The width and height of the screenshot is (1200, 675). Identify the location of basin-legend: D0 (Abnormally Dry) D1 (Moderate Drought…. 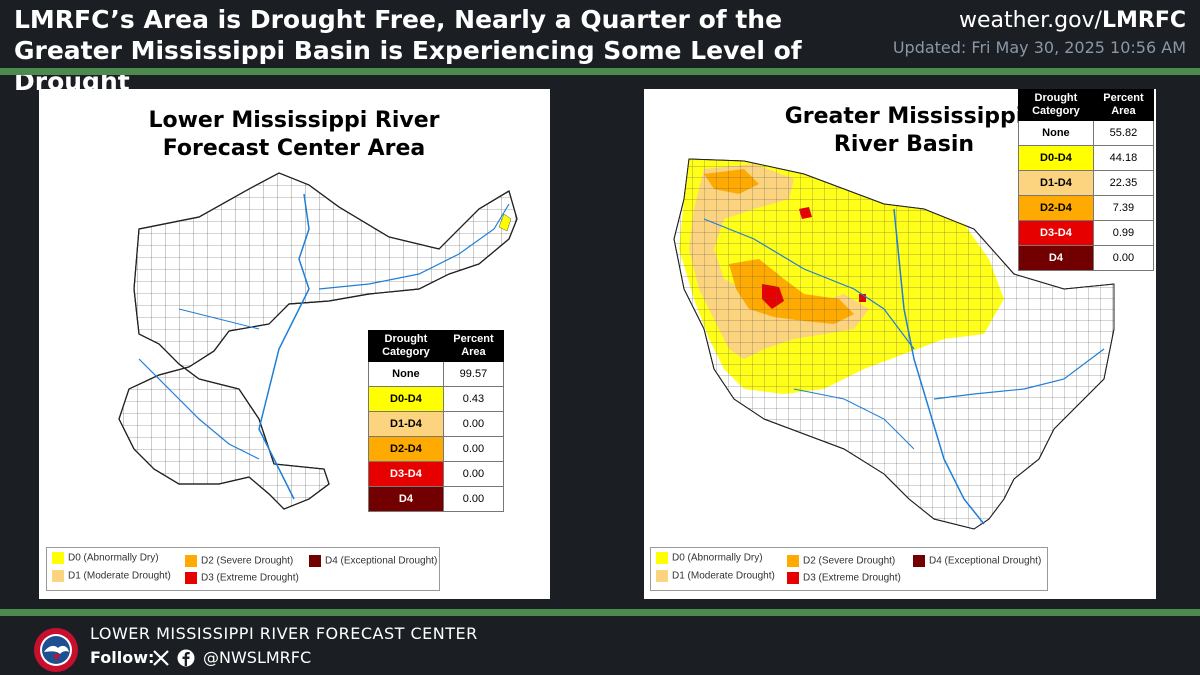
(849, 569).